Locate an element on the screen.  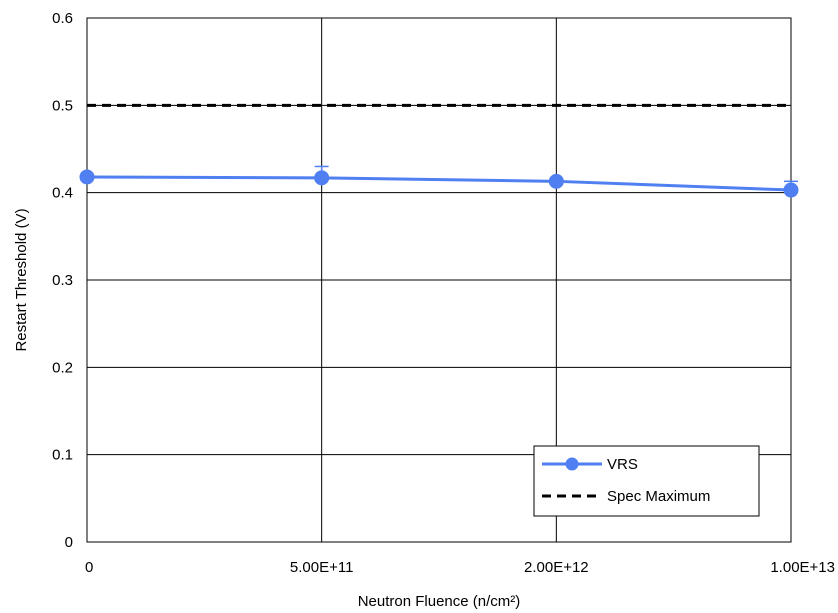
y-tick-labels: 0 0.1 0.2 0.3 0.4 0.5 0.6 is located at coordinates (62, 280).